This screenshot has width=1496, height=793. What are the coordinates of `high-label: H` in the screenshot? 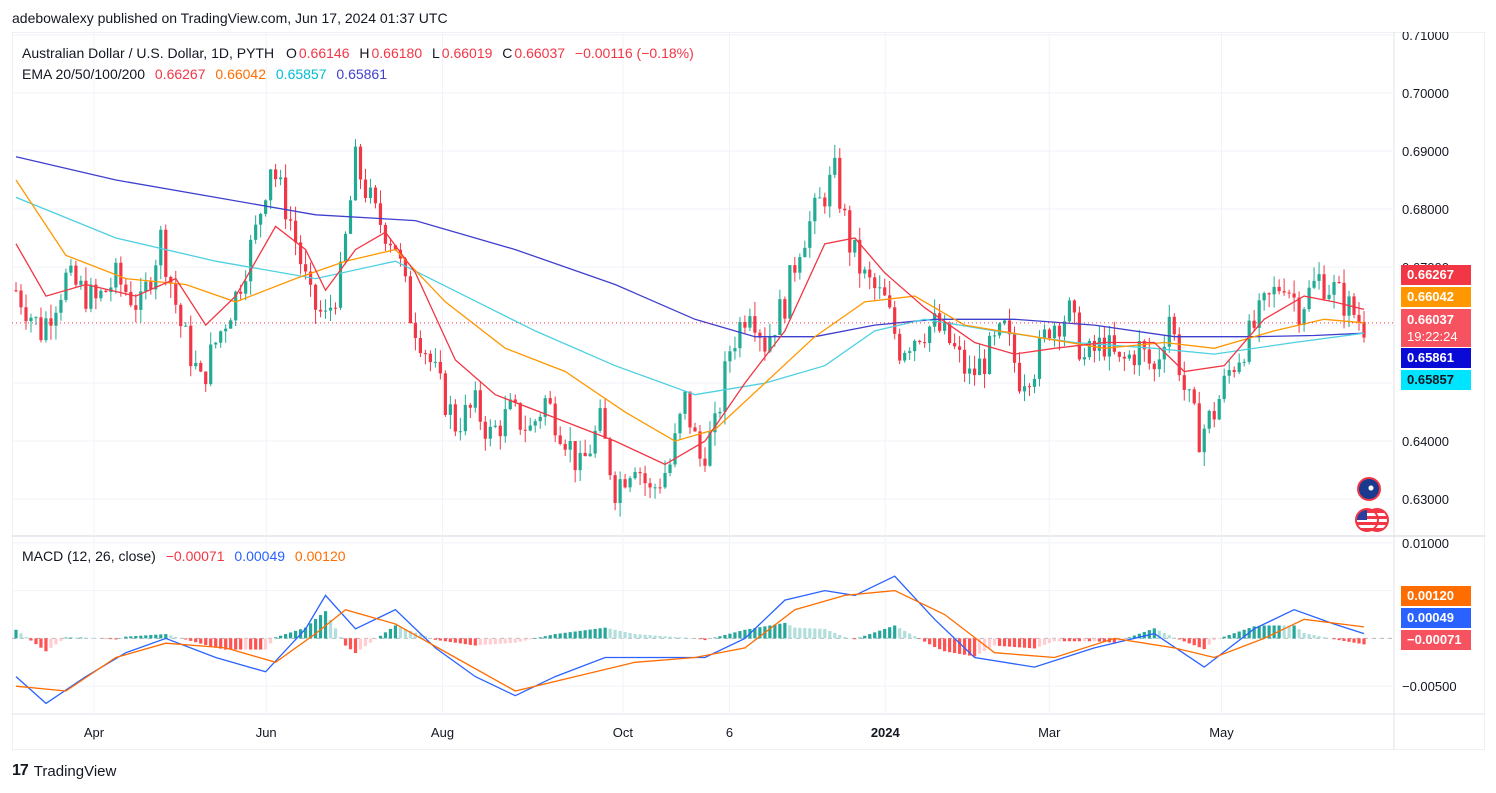 It's located at (364, 53).